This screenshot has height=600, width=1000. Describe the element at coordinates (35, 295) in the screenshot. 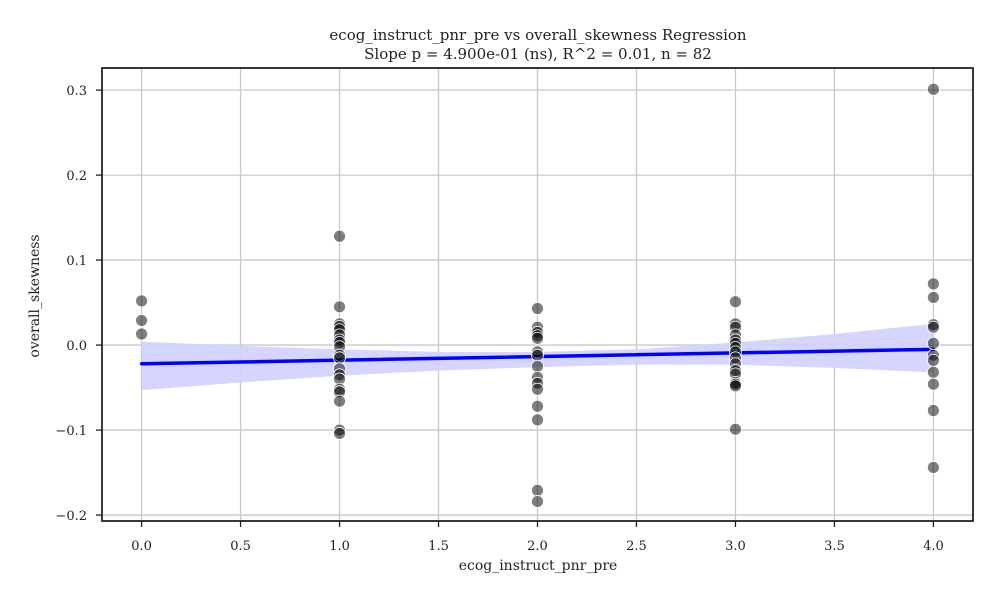

I see `y-axis-label: overall_skewness` at that location.